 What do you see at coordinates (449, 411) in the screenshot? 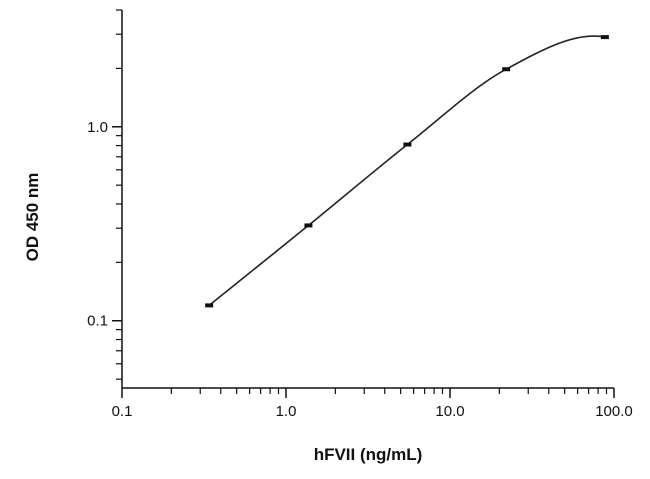
I see `x-tick-label: 10.0` at bounding box center [449, 411].